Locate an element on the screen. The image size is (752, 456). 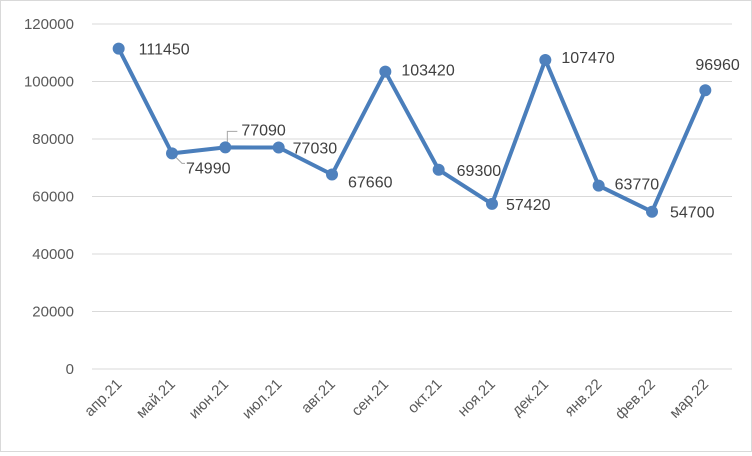
x-tick-label: май.21 is located at coordinates (156, 399).